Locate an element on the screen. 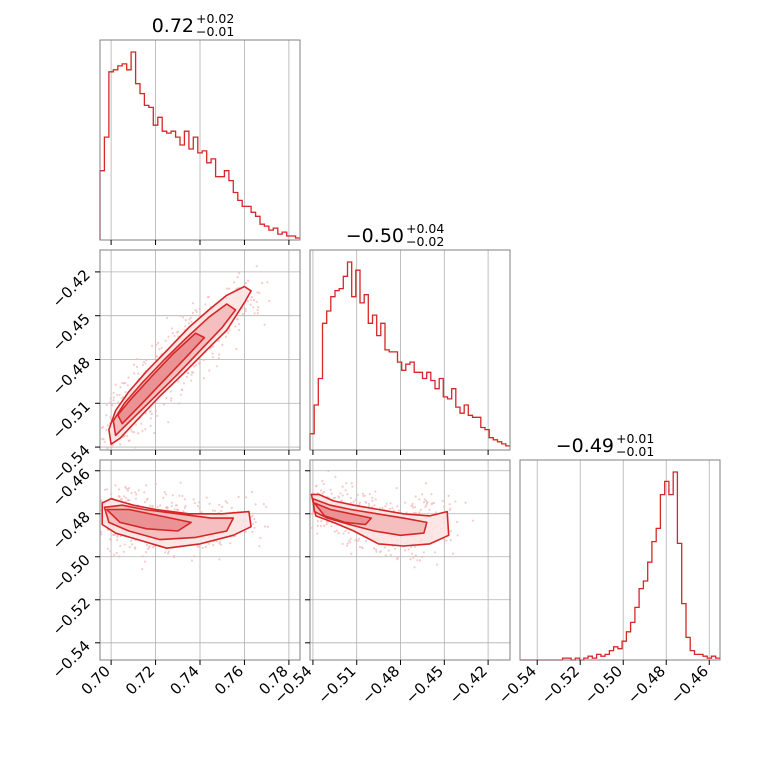 Image resolution: width=760 pixels, height=760 pixels. panel-frame is located at coordinates (410, 560).